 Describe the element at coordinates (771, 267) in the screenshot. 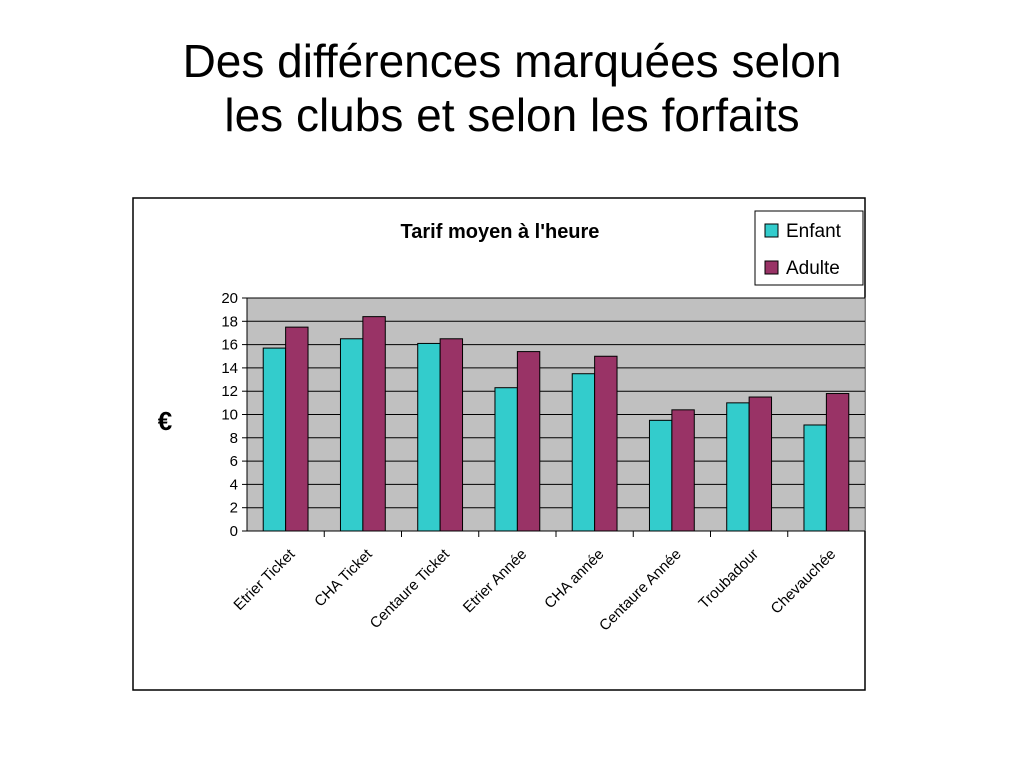

I see `legend-swatch-adulte` at that location.